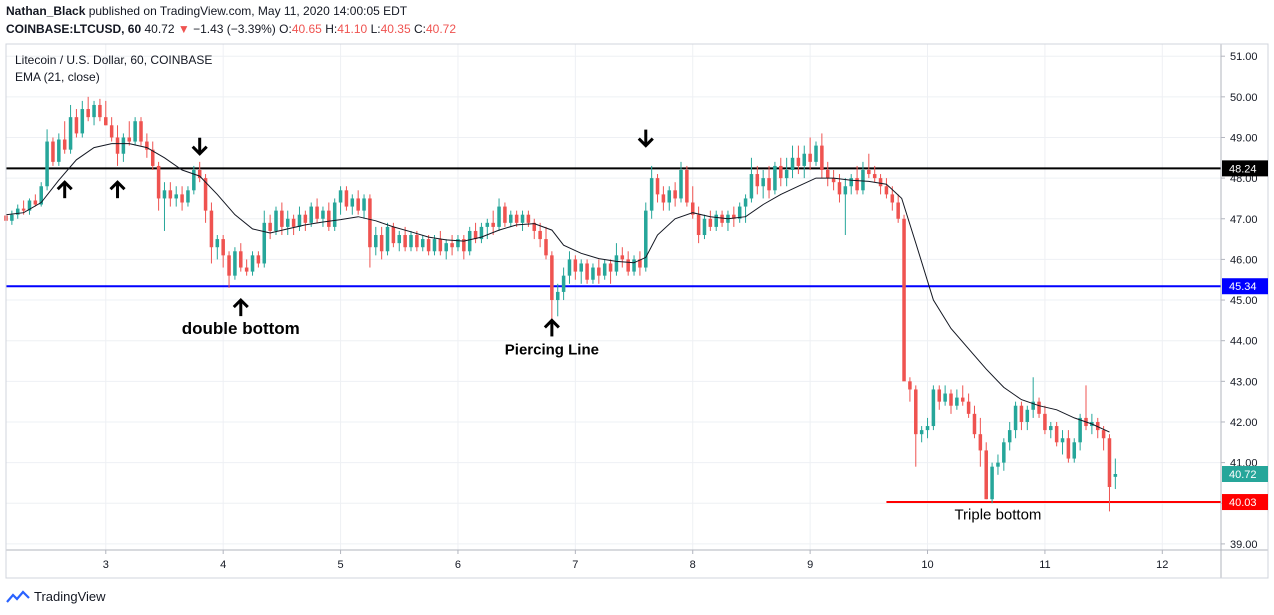 This screenshot has height=615, width=1274. What do you see at coordinates (1244, 57) in the screenshot?
I see `y-tick-label: 51.00` at bounding box center [1244, 57].